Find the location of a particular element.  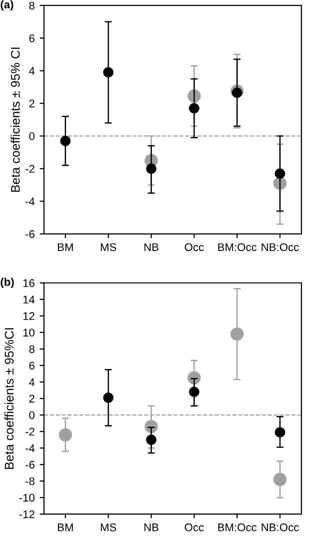

y-axis-title: Beta coefficients ± 95%CI is located at coordinates (9, 398).